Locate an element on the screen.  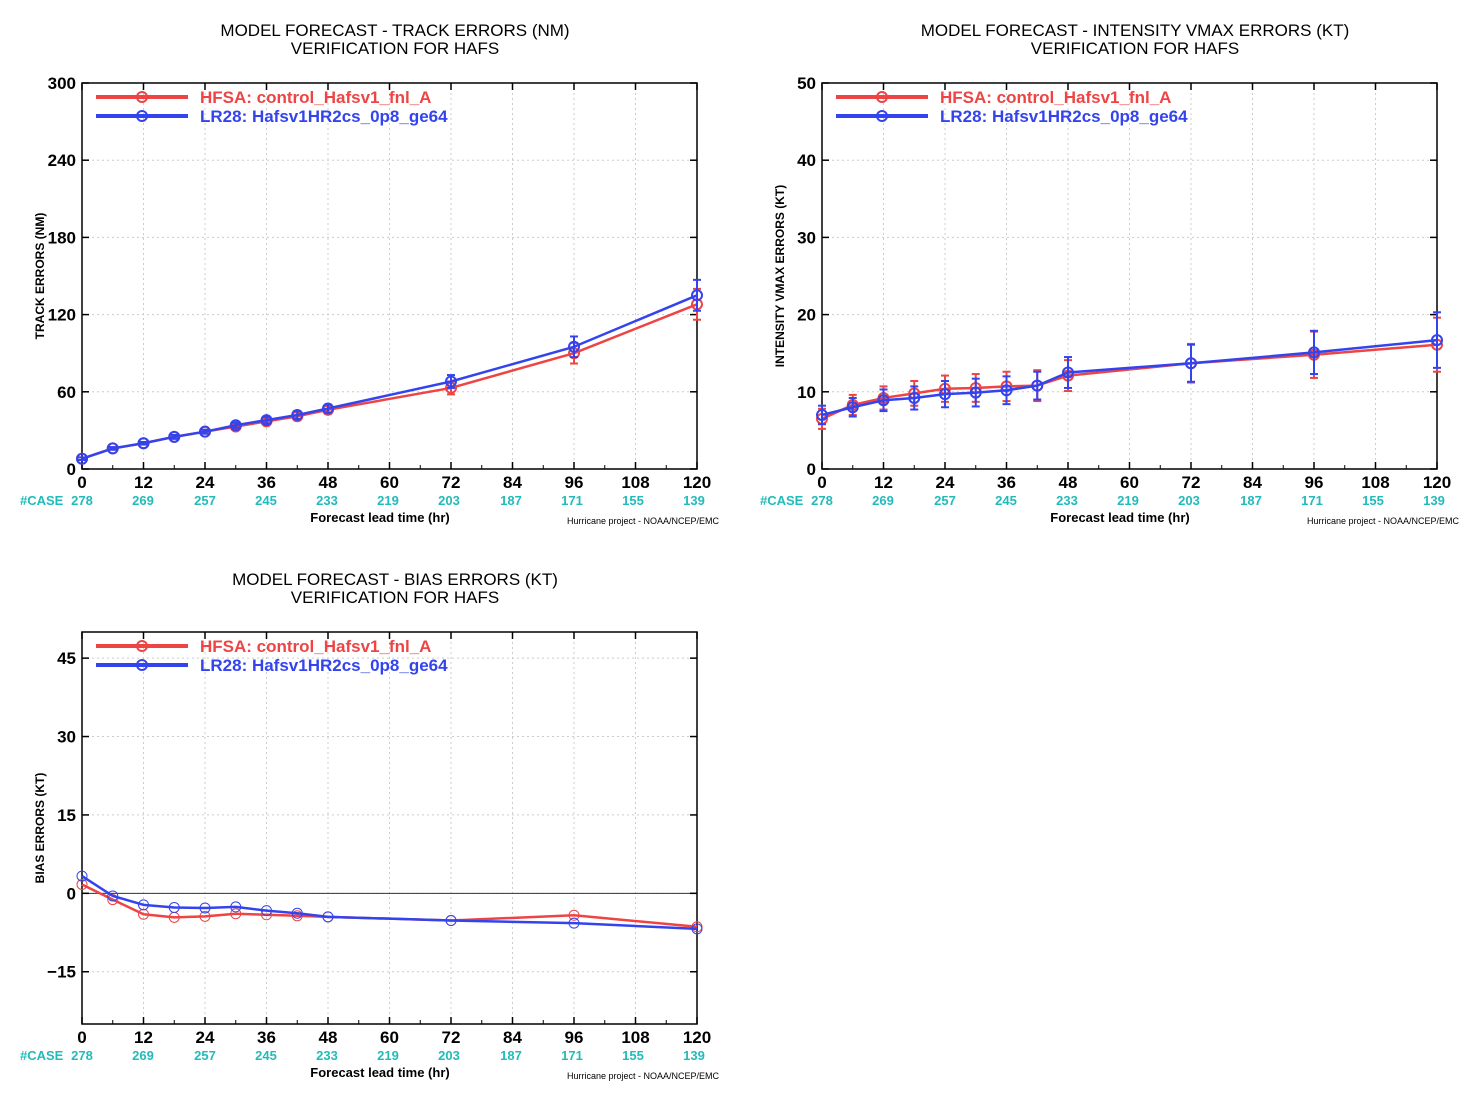
bias-xtick-label: 120 is located at coordinates (697, 1037).